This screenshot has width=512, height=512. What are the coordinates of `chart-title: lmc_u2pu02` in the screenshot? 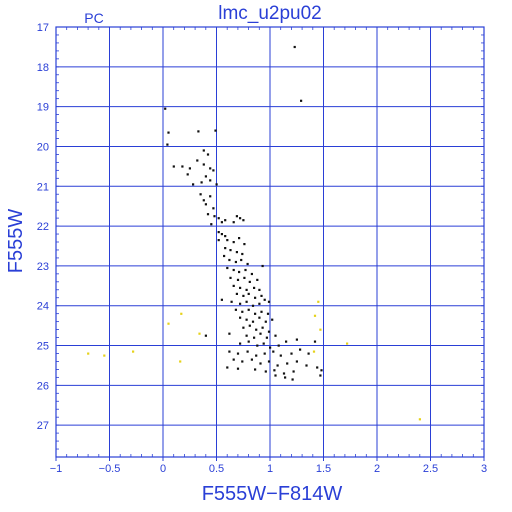 It's located at (270, 13).